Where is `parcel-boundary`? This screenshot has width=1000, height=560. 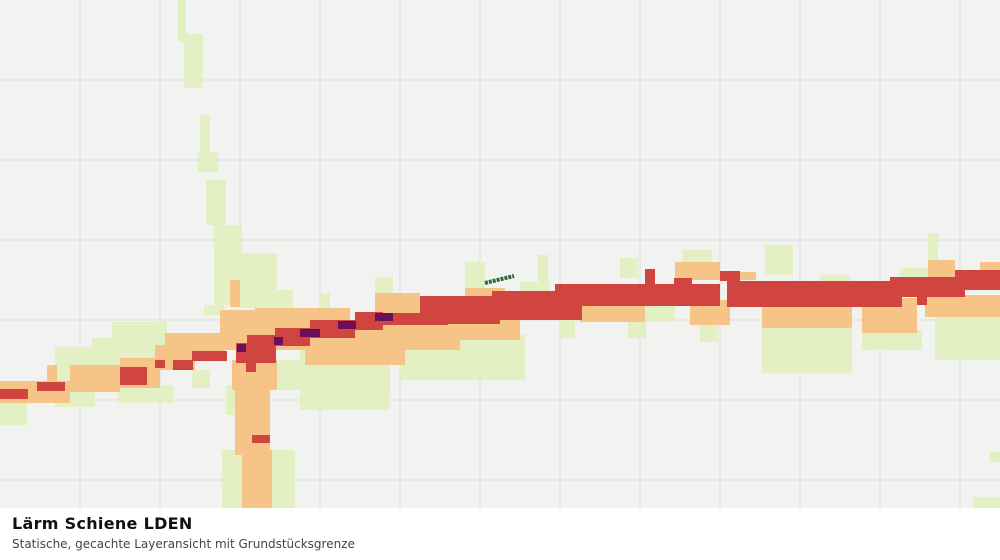 parcel-boundary is located at coordinates (499, 279).